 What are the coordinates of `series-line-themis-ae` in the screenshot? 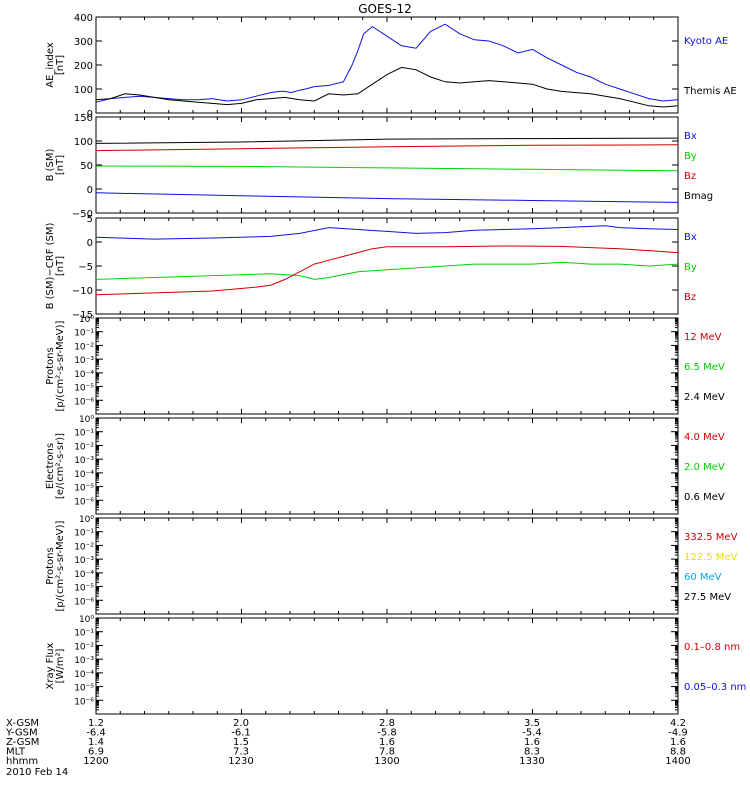 It's located at (387, 87).